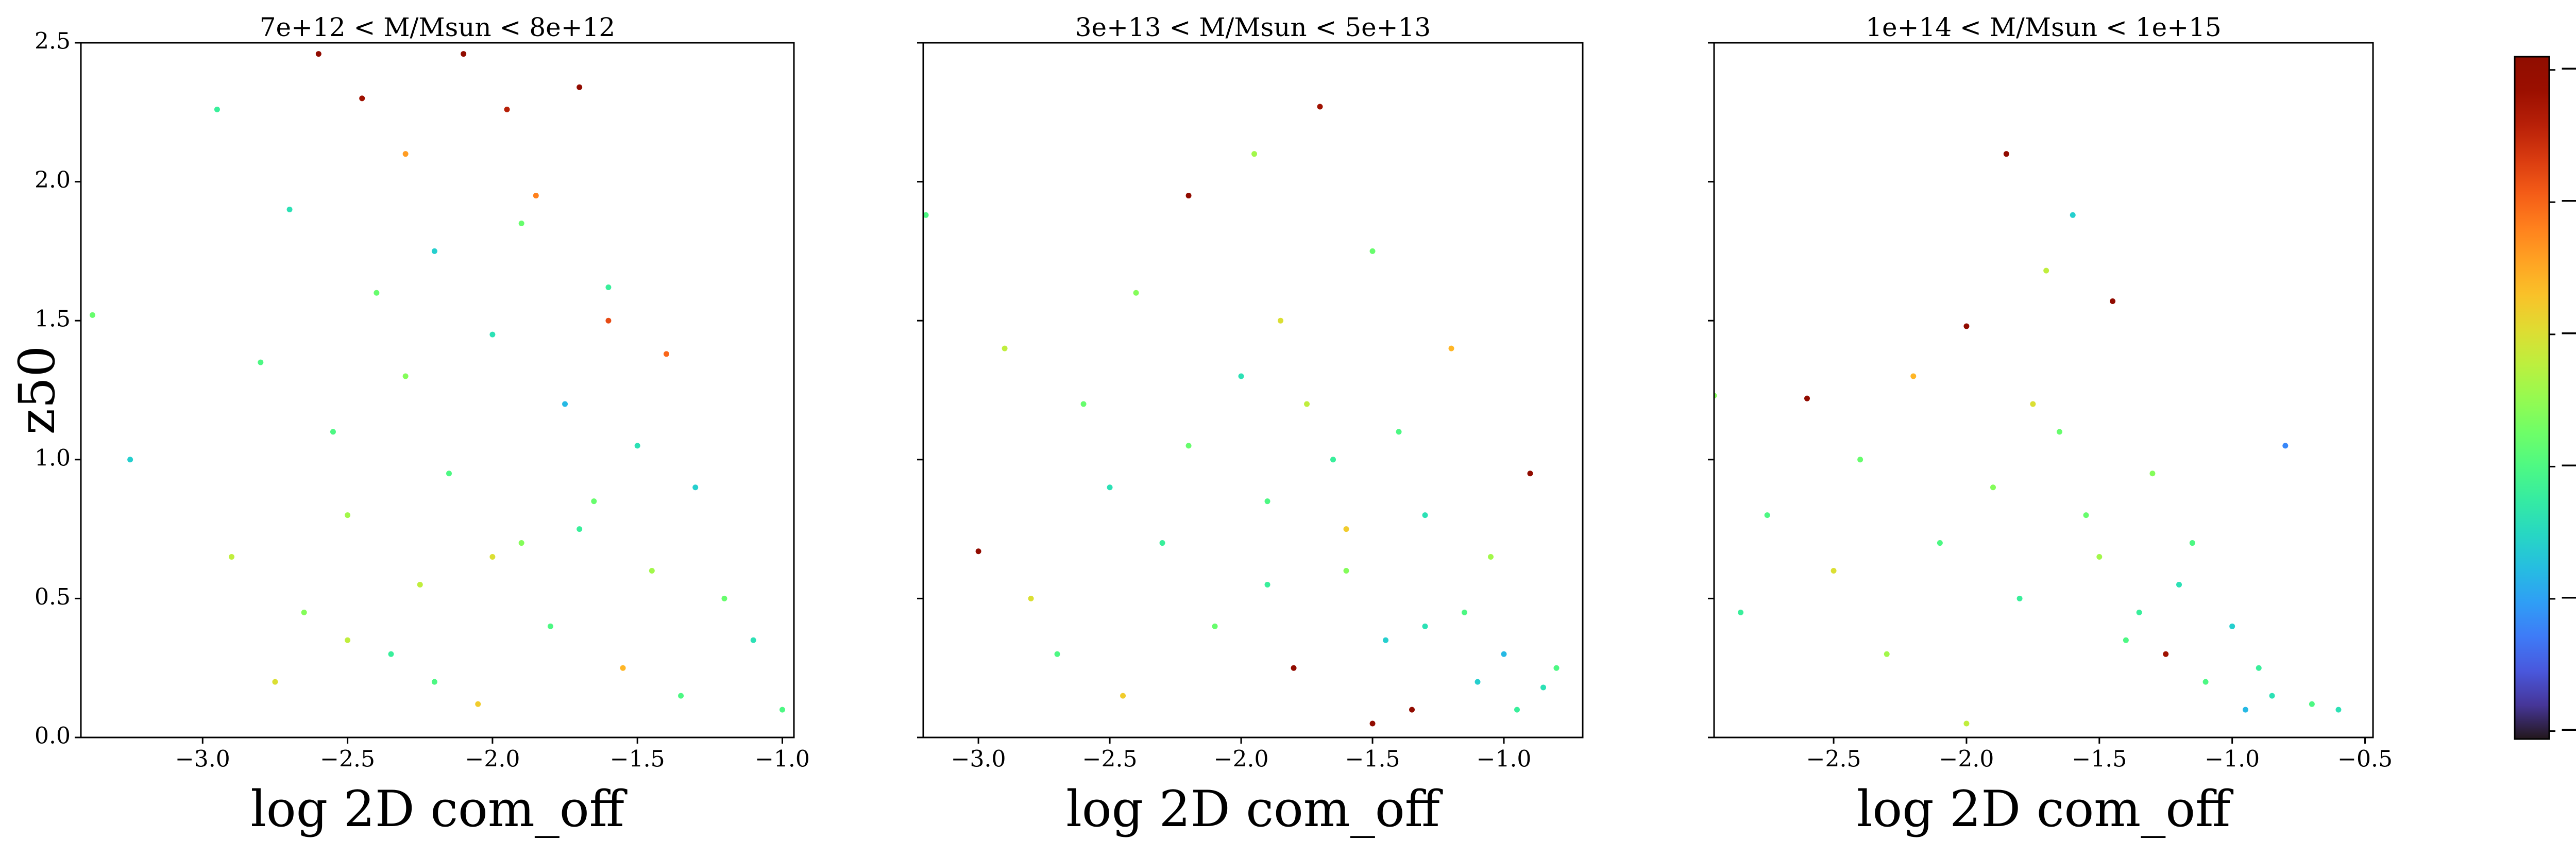 This screenshot has width=2576, height=856. I want to click on colorbar, so click(2532, 398).